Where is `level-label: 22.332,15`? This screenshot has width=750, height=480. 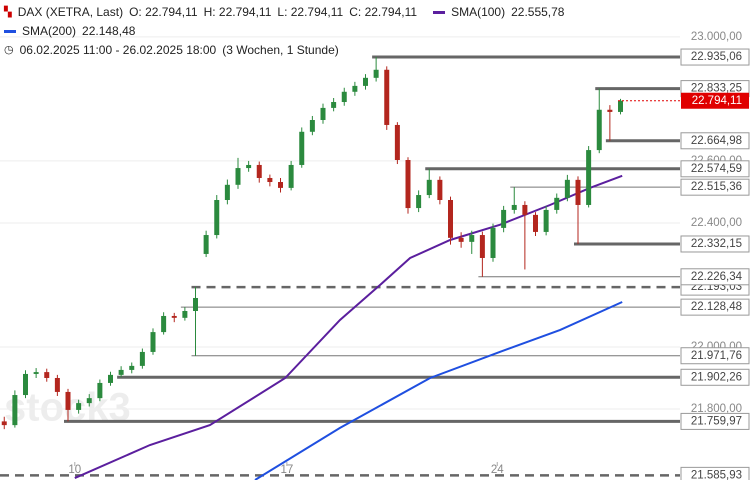 level-label: 22.332,15 is located at coordinates (716, 244).